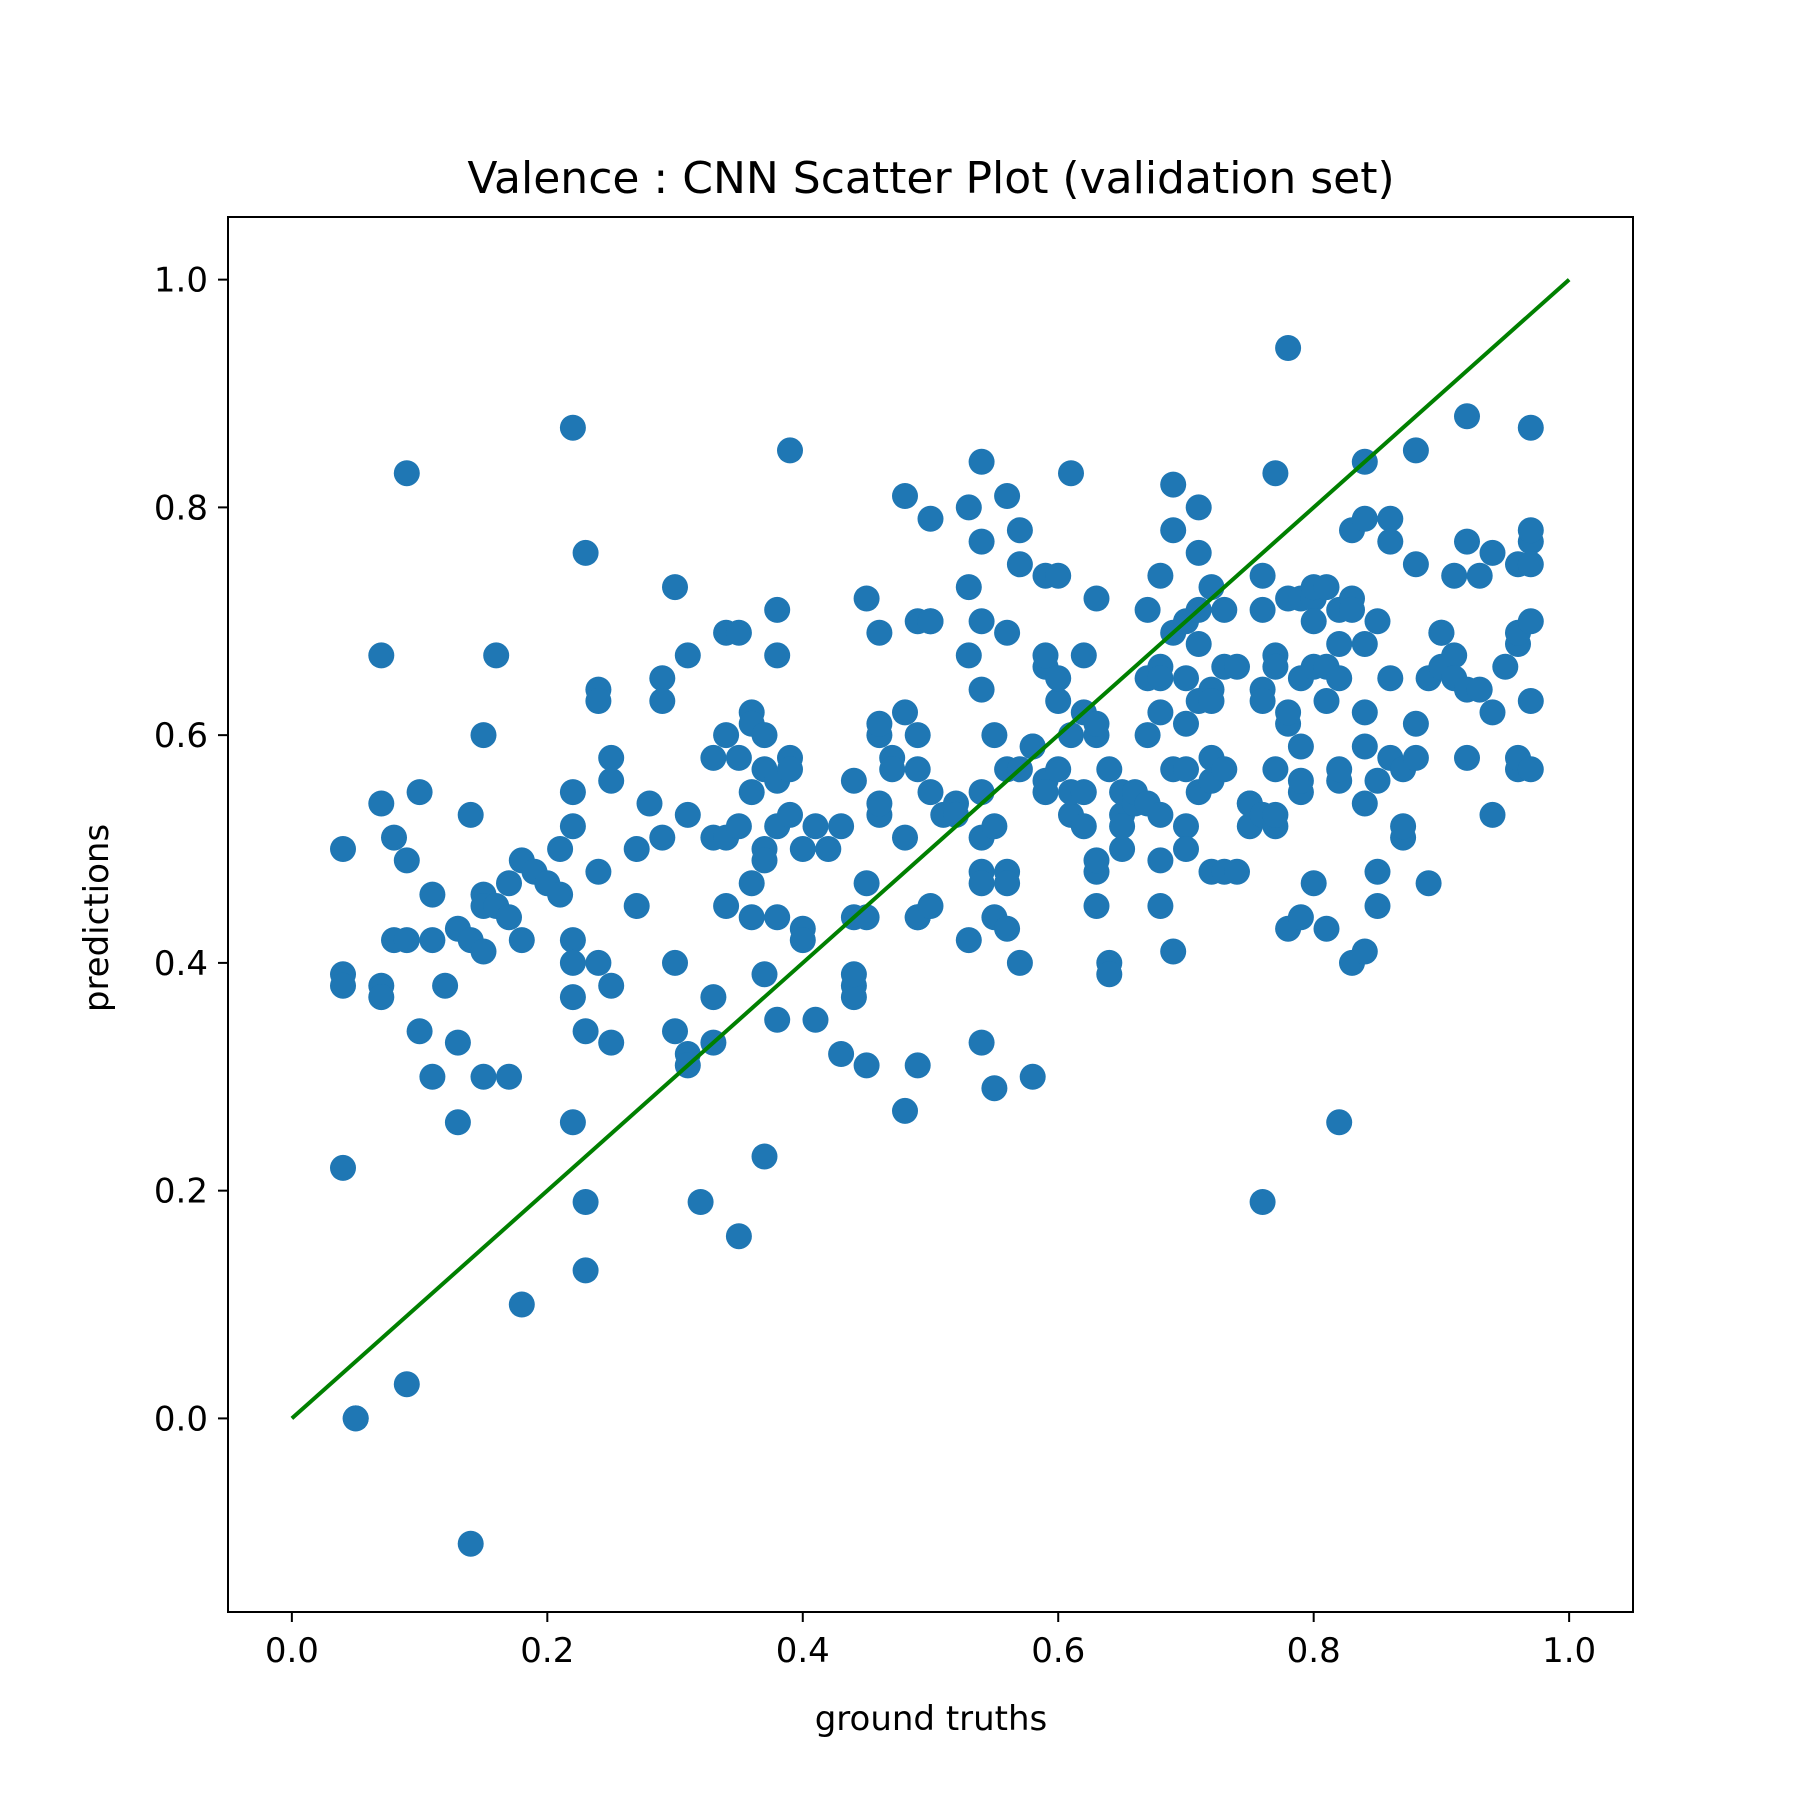 This screenshot has width=1800, height=1800. I want to click on x-tick-label: 0.4, so click(803, 1651).